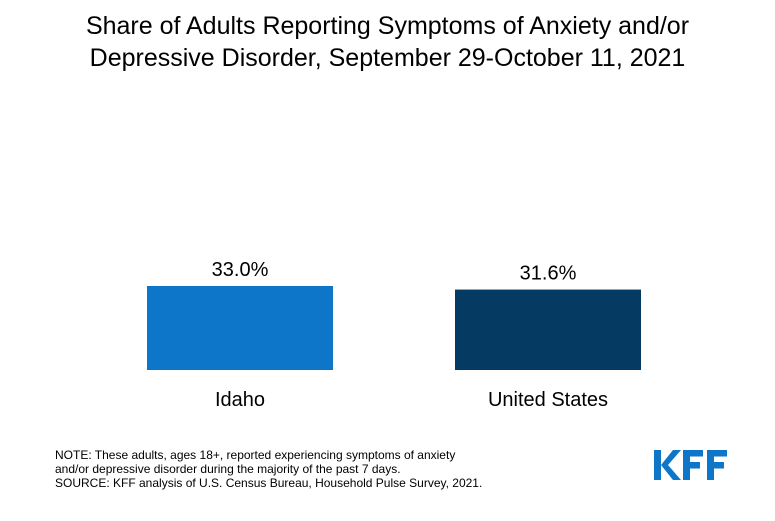  Describe the element at coordinates (548, 329) in the screenshot. I see `bar-united-states` at that location.